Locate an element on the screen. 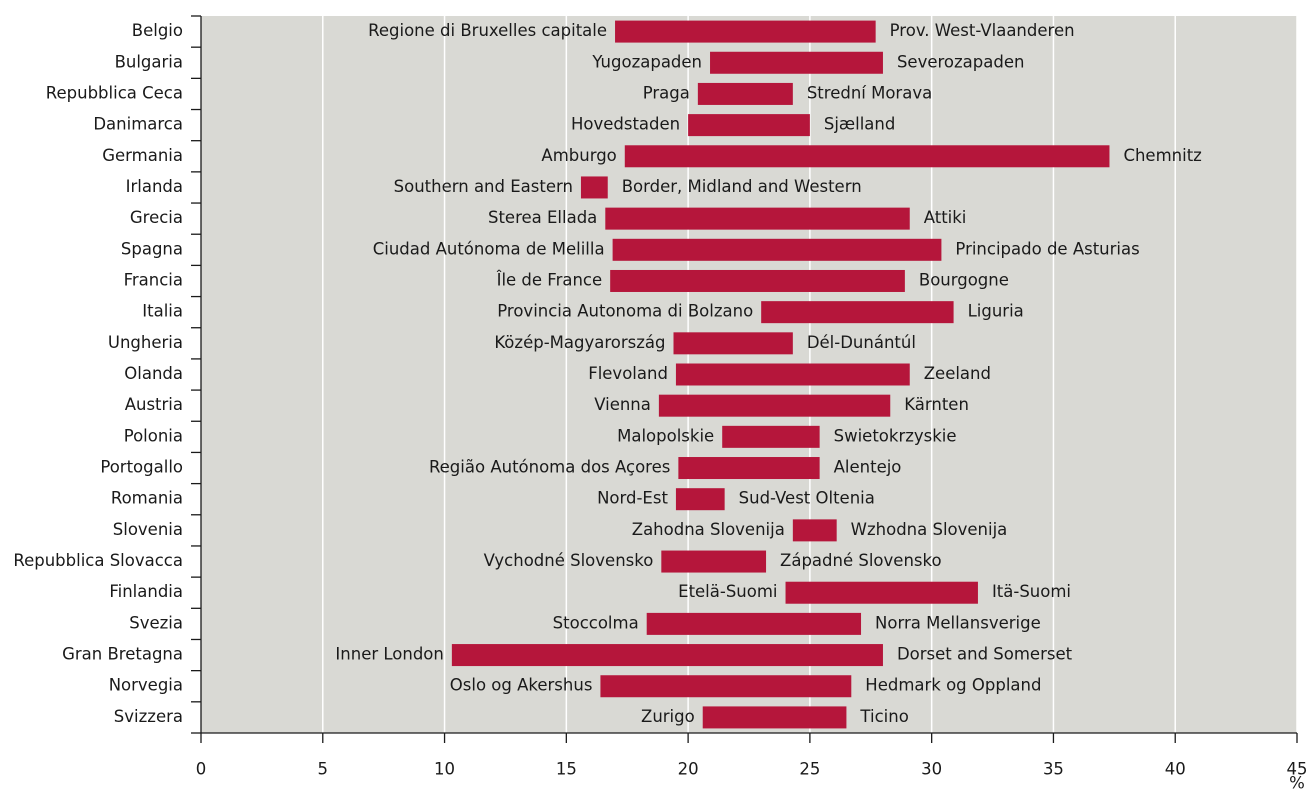  high-region-label: Principado de Asturias is located at coordinates (1047, 248).